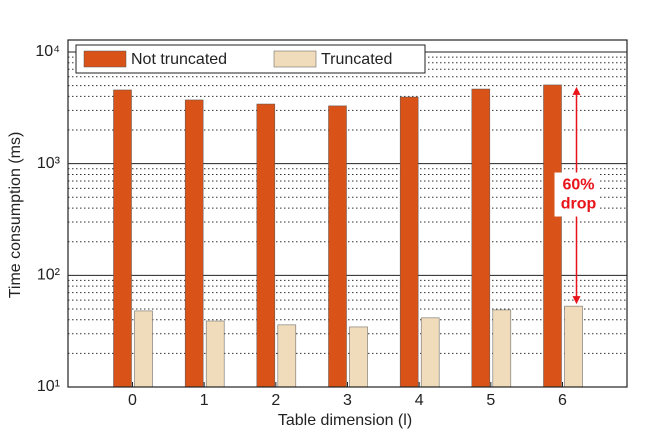 Image resolution: width=664 pixels, height=446 pixels. Describe the element at coordinates (250, 59) in the screenshot. I see `legend` at that location.